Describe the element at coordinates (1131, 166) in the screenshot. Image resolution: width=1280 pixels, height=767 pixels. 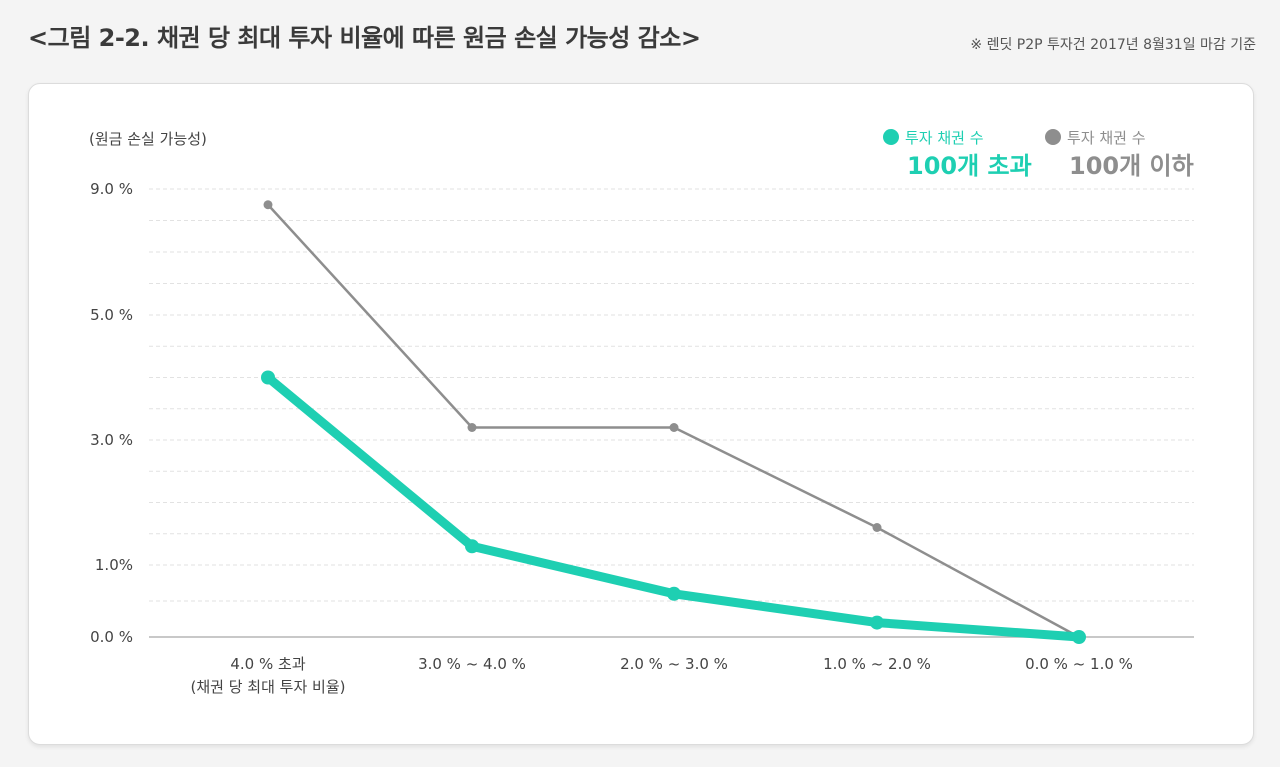
I see `legend-value-under-100: 100개 이하` at that location.